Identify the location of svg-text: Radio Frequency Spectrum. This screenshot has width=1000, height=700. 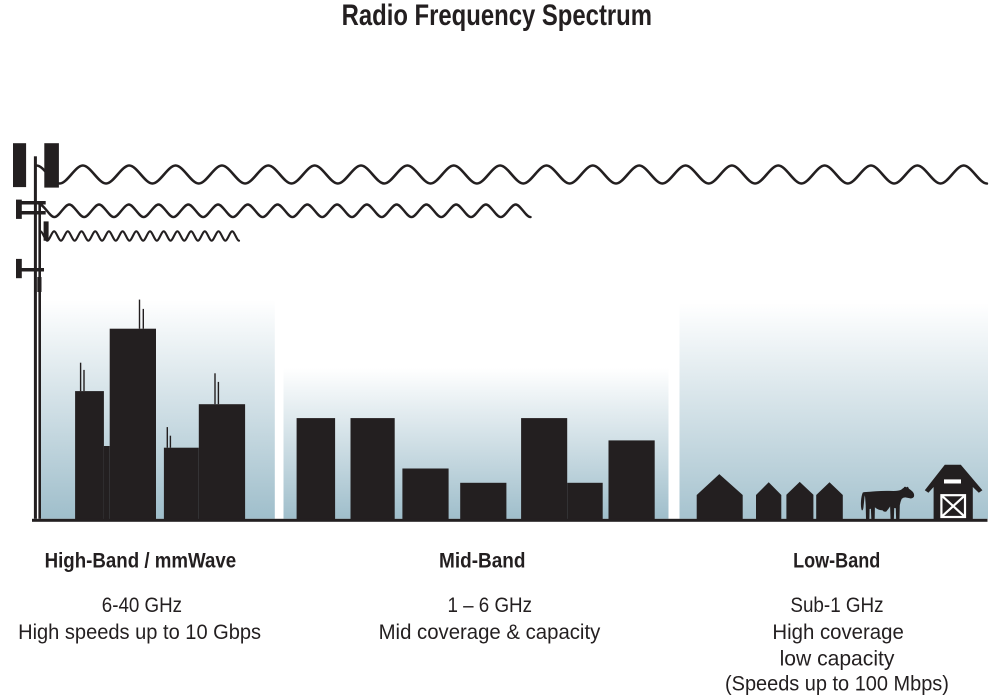
(497, 16).